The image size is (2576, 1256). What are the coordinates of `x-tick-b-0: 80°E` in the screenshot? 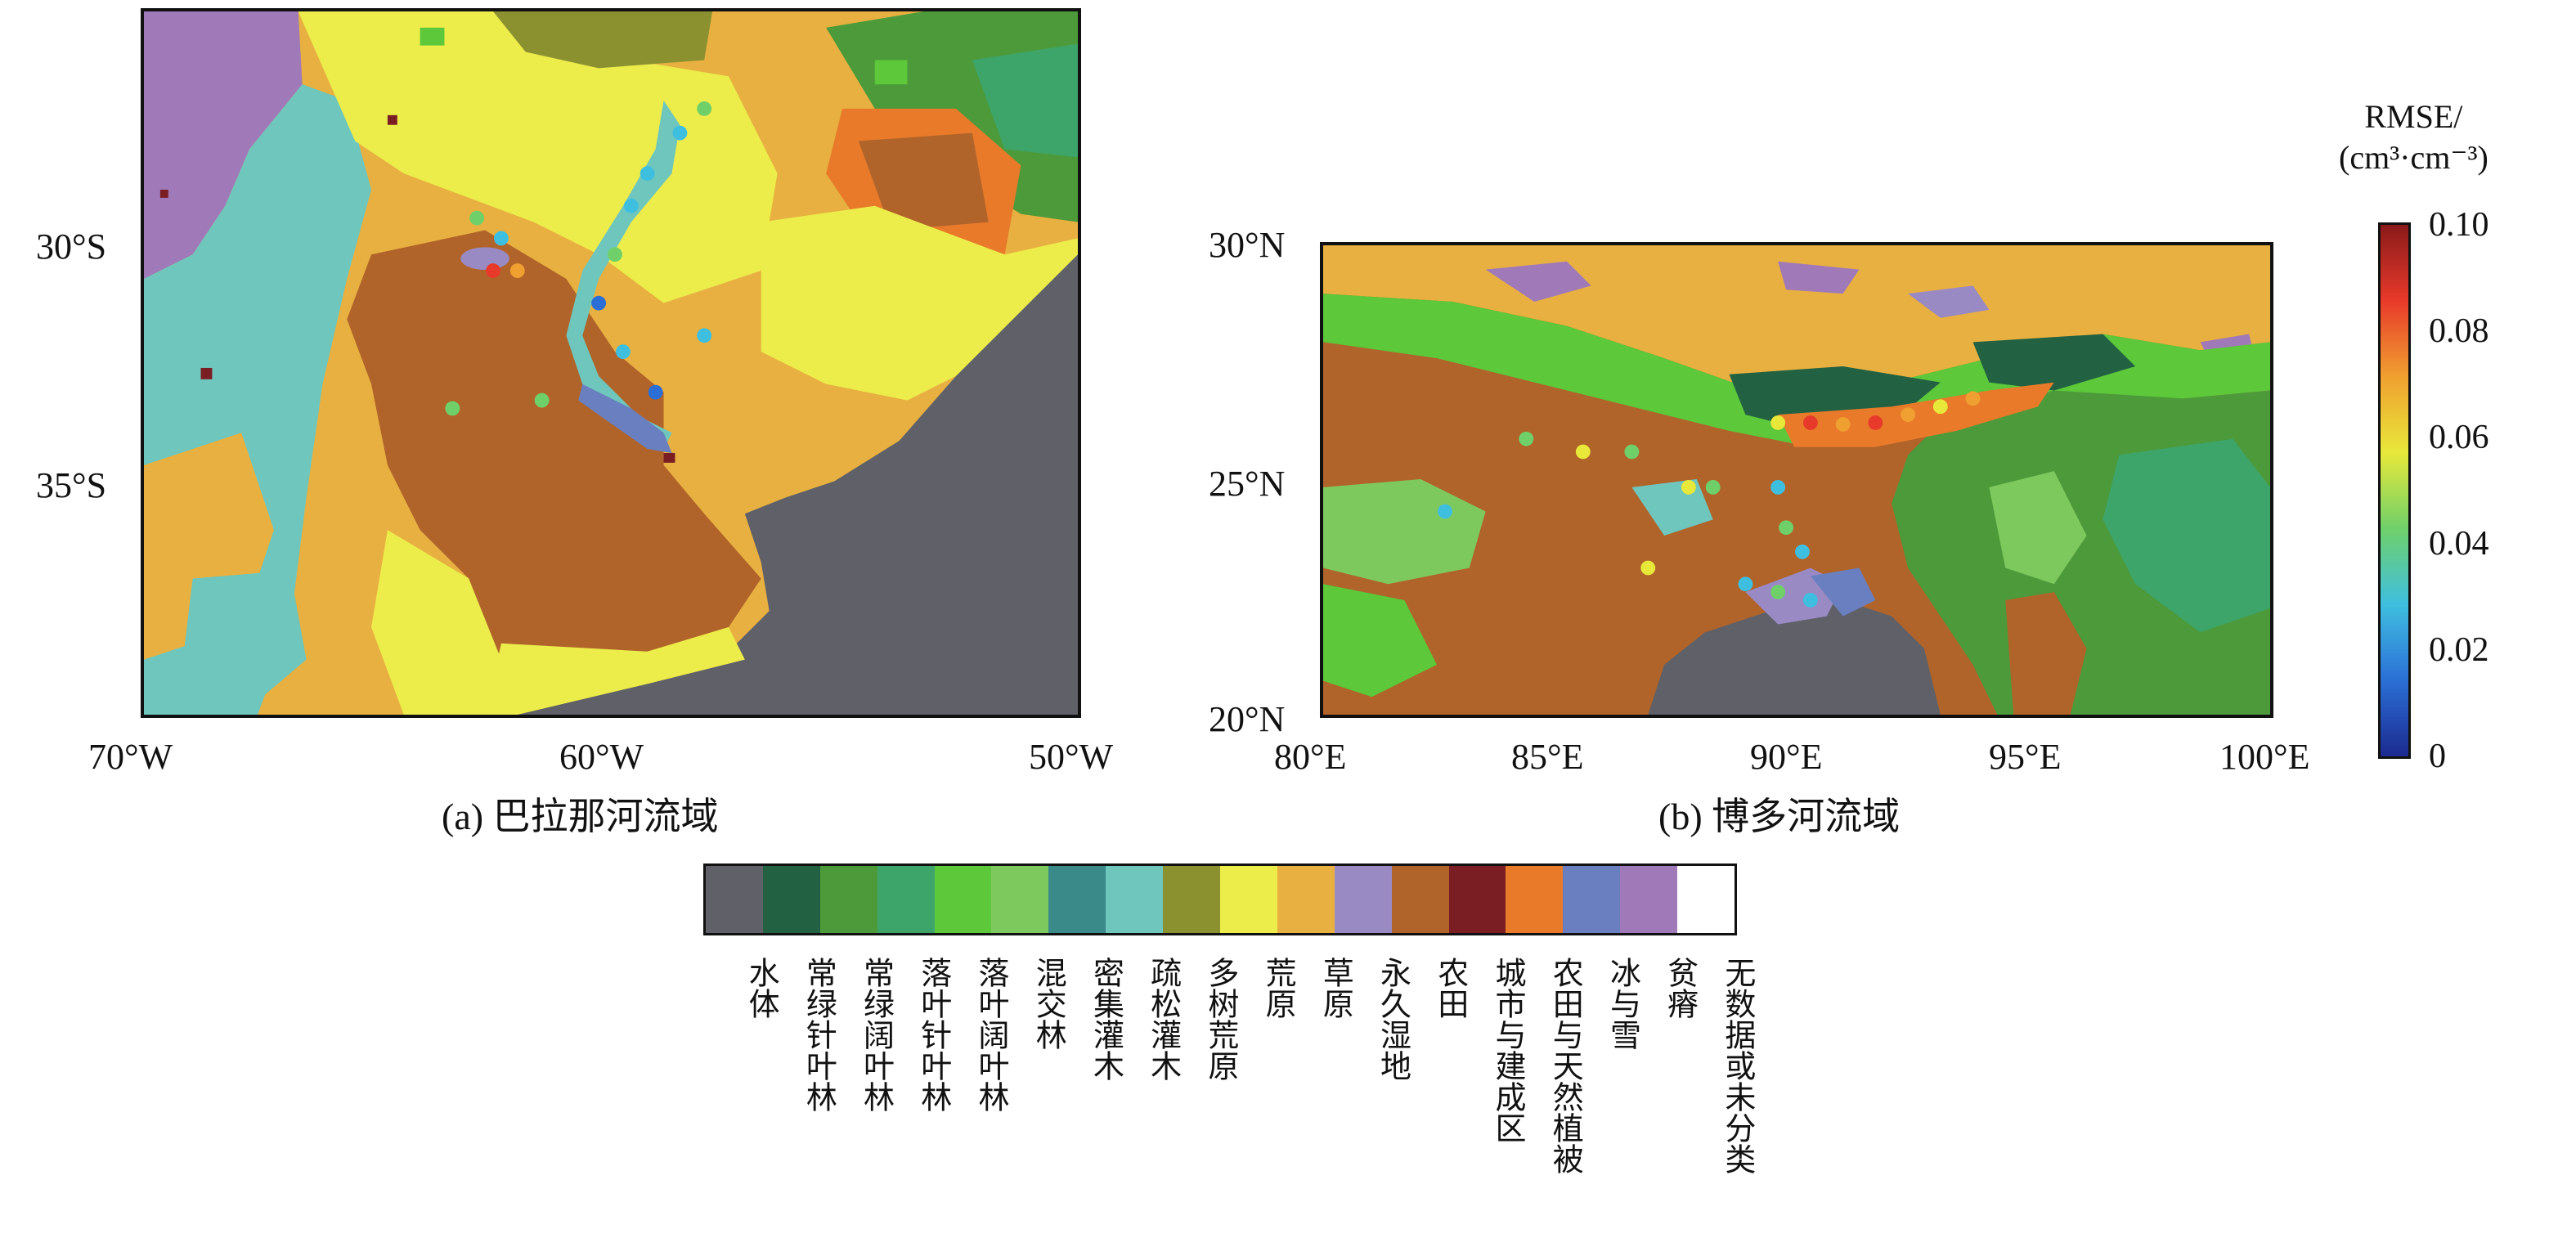 It's located at (1310, 757).